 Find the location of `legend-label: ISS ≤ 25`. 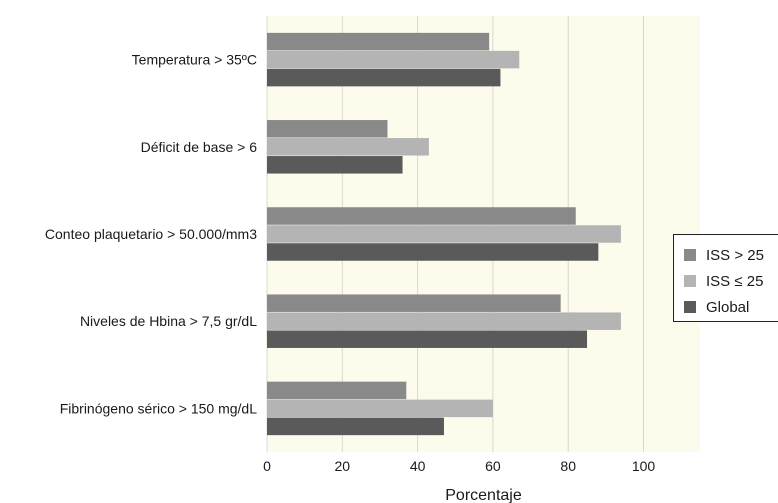

legend-label: ISS ≤ 25 is located at coordinates (735, 281).